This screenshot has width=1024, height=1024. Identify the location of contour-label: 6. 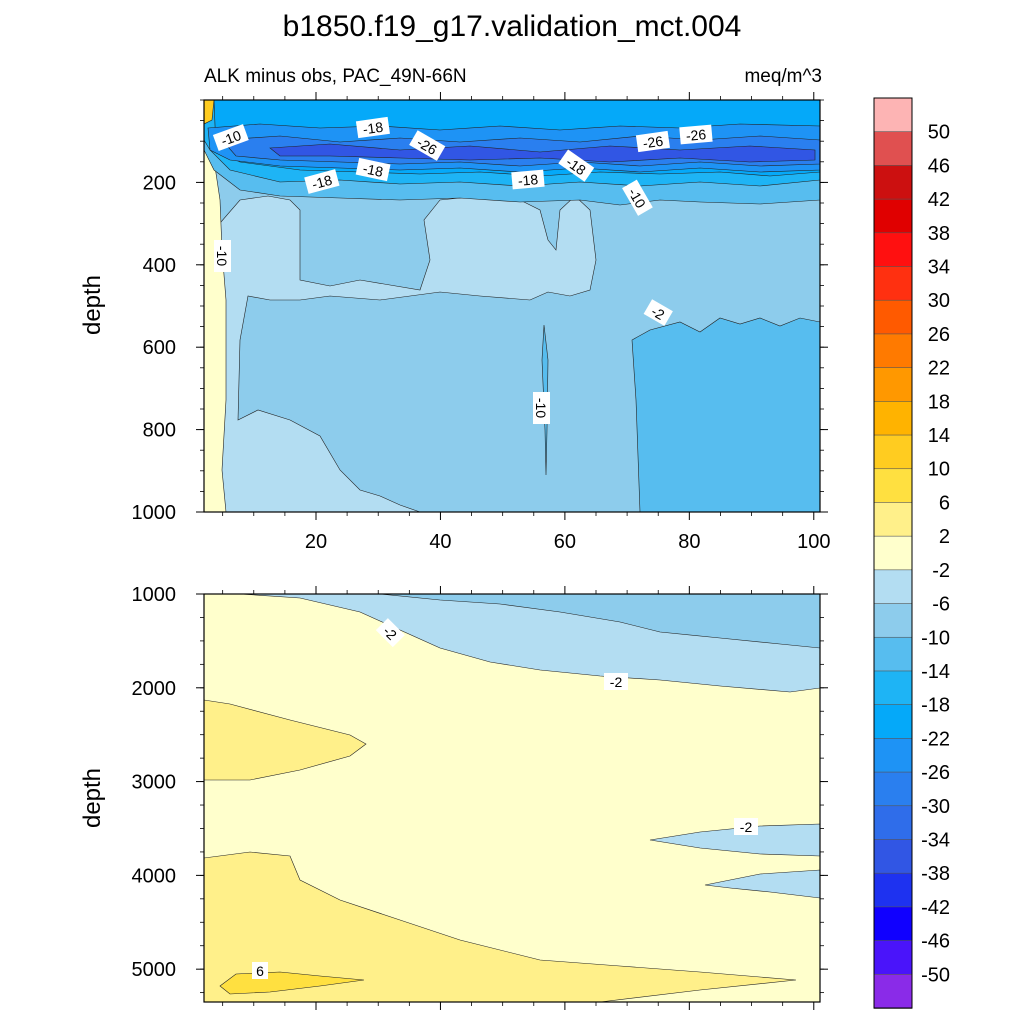
(260, 970).